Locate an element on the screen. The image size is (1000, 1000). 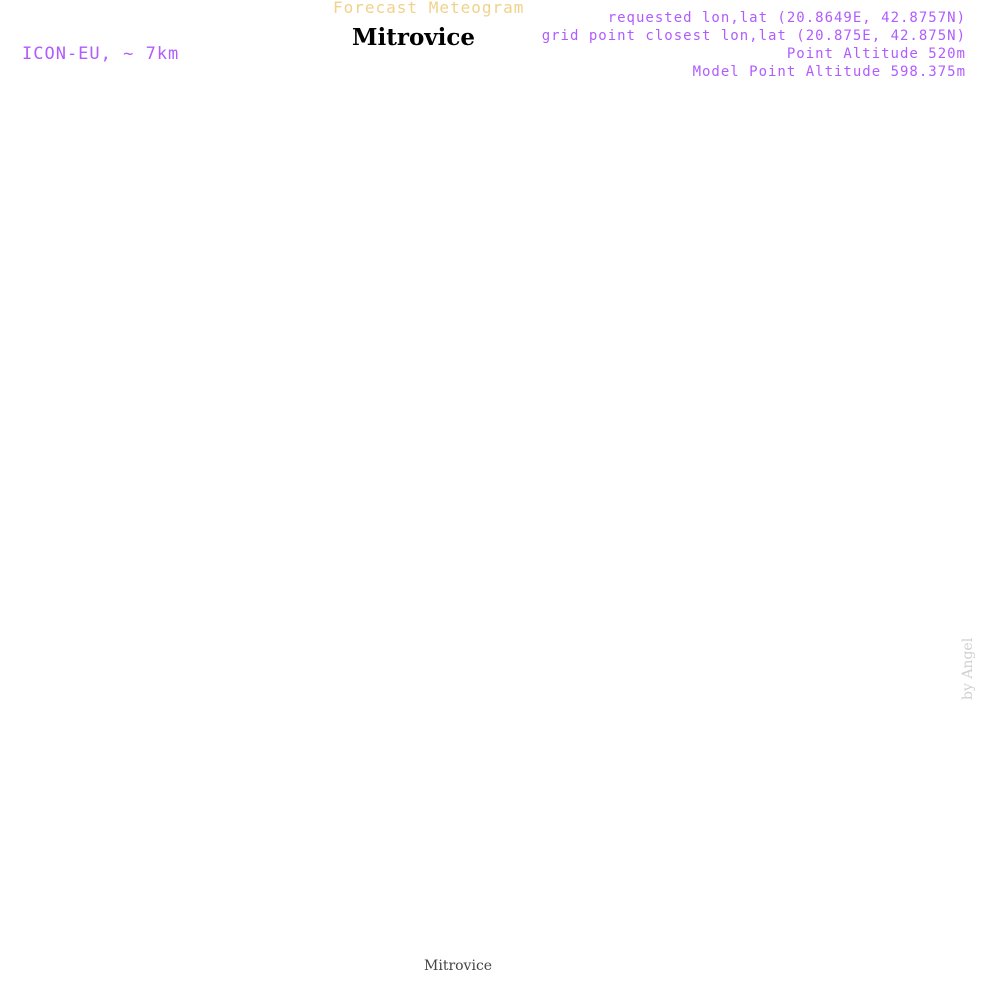
point-altitude: Point Altitude 520m is located at coordinates (876, 54).